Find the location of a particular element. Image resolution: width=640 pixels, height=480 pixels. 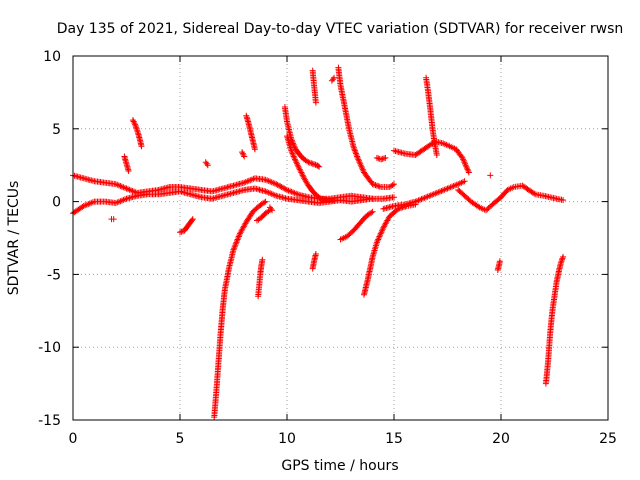

series-arc-10-11h is located at coordinates (311, 168).